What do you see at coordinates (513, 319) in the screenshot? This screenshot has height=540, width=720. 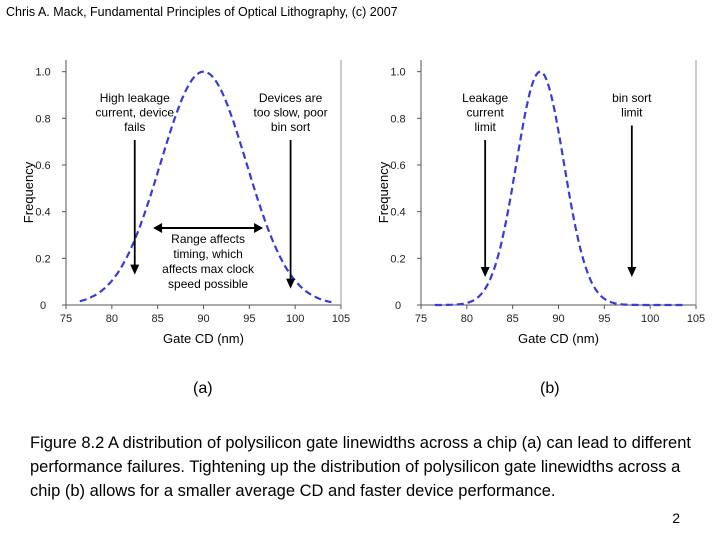 I see `x-tick-label-b: 85` at bounding box center [513, 319].